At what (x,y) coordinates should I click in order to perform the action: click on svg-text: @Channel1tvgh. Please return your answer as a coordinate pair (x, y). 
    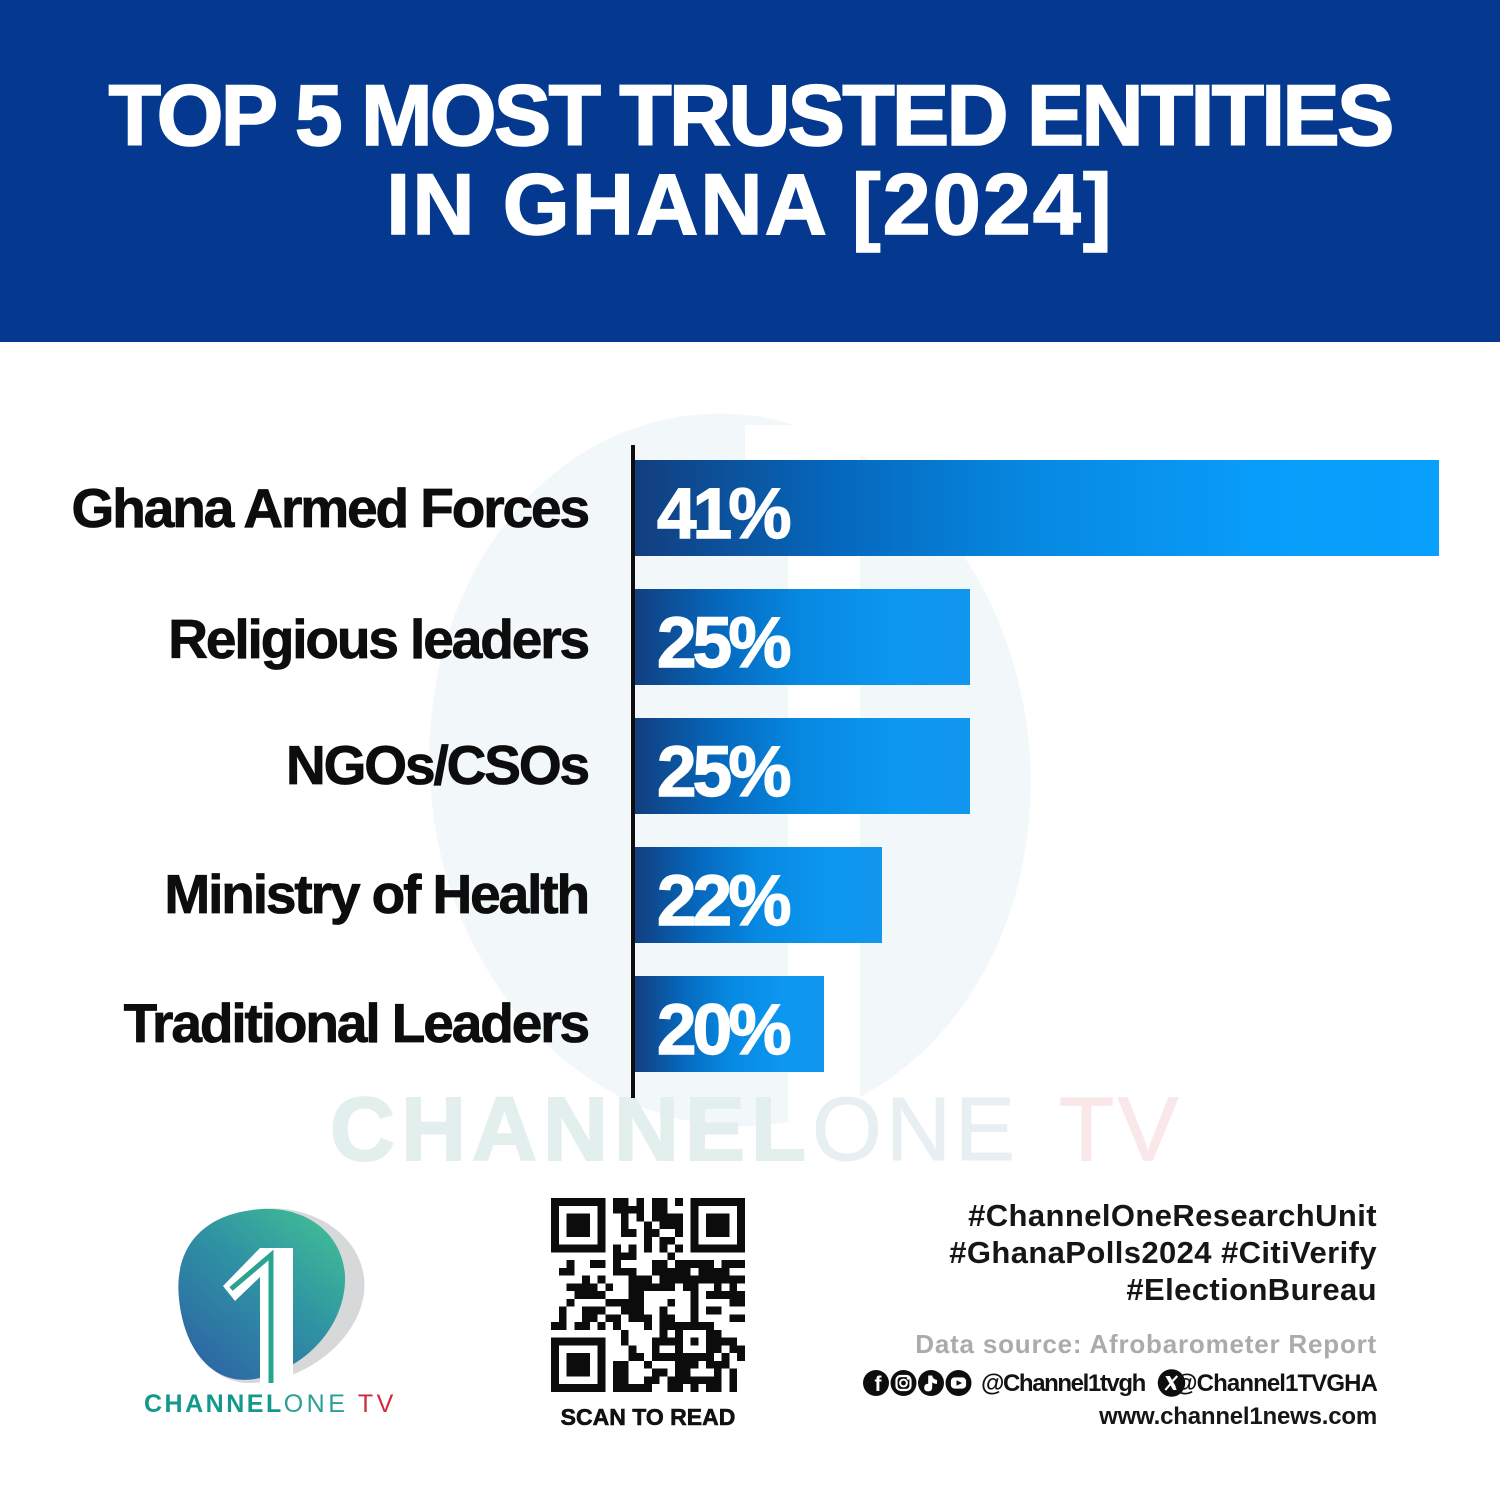
    Looking at the image, I should click on (1063, 1383).